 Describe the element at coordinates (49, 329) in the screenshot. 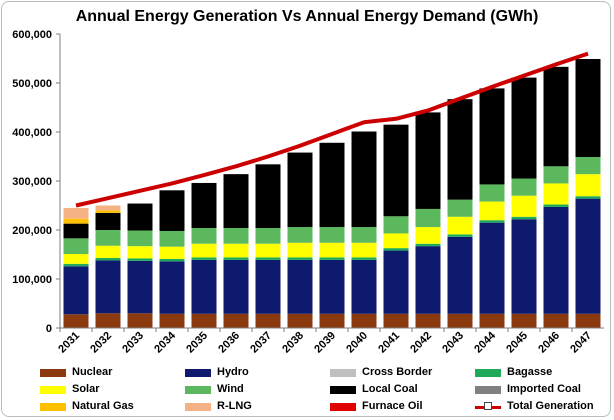

I see `y-tick-label: 0` at that location.